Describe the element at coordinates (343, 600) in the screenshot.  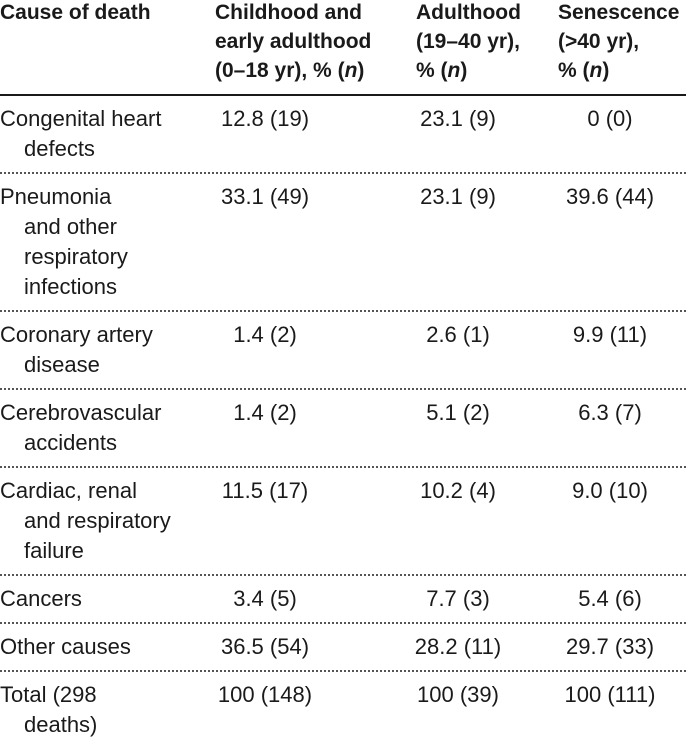
I see `table-row: Cancers 3.4 (5) 7.7 (3) 5.4 (6)` at that location.